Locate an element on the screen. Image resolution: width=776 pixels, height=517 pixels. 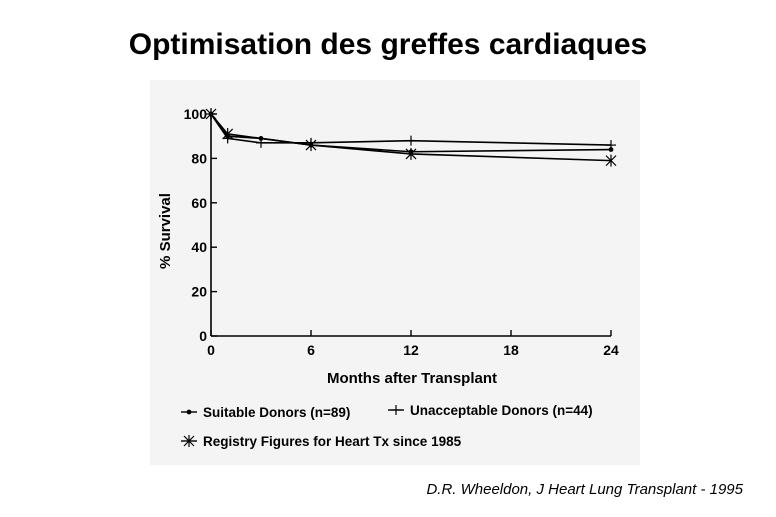
y-tick-label: 100 is located at coordinates (196, 114).